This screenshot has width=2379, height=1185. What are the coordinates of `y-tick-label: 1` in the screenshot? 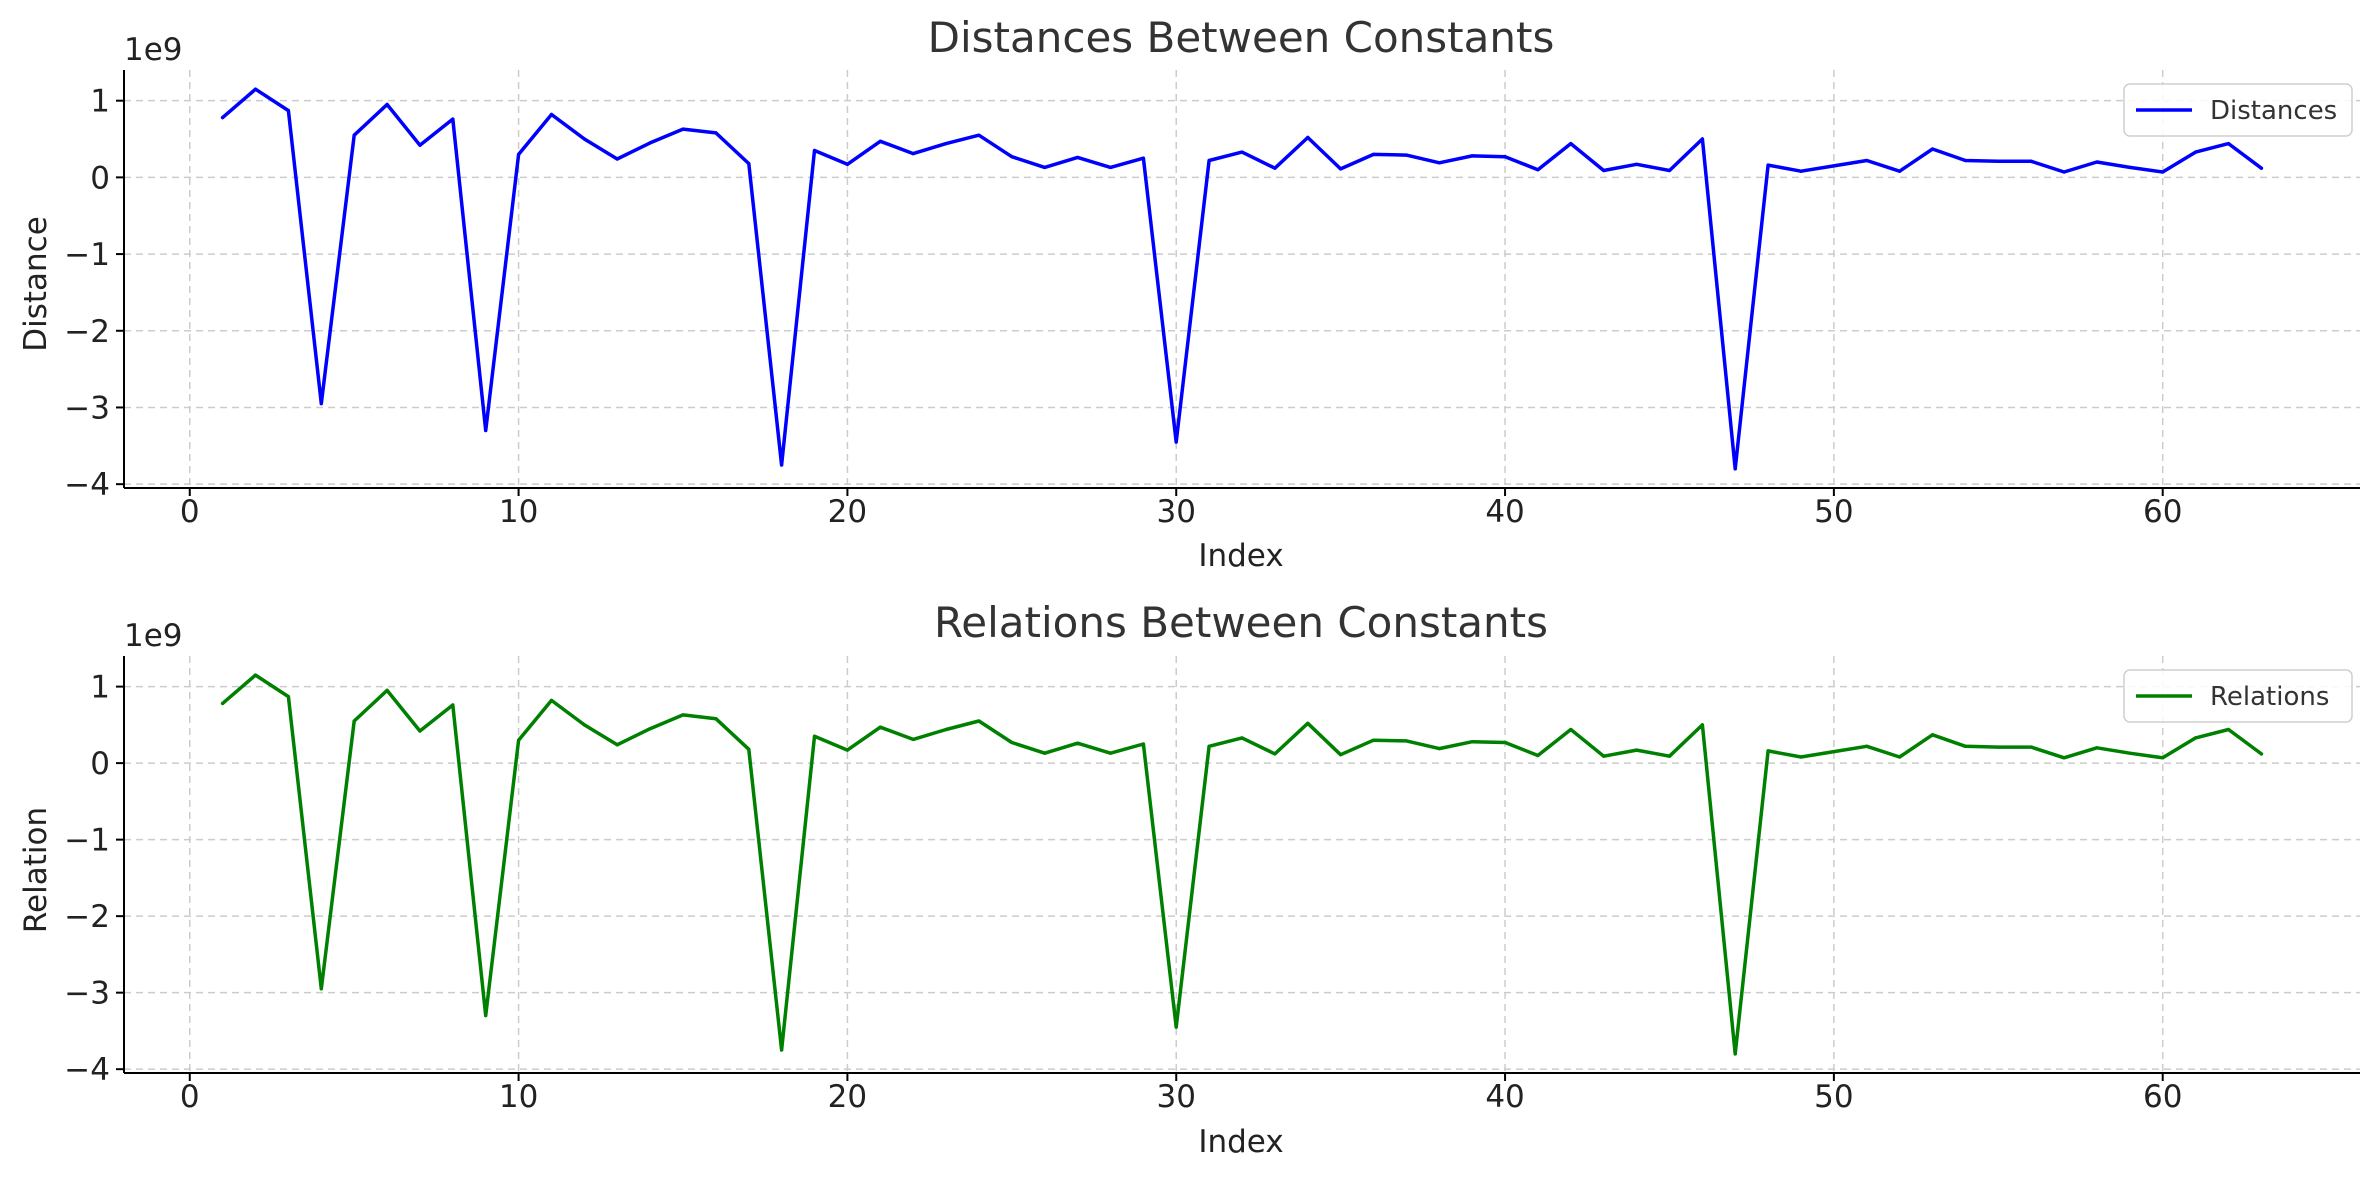 It's located at (100, 688).